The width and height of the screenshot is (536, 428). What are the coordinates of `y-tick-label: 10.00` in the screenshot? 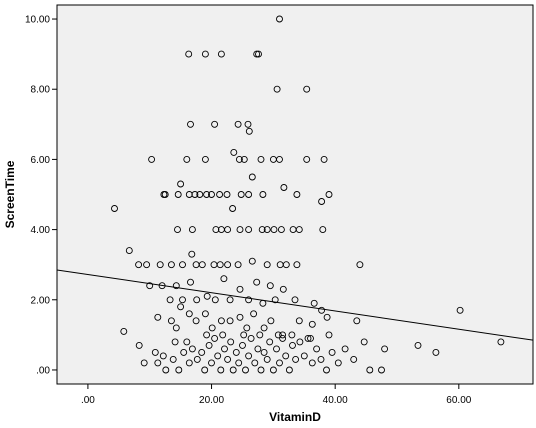 It's located at (37, 20).